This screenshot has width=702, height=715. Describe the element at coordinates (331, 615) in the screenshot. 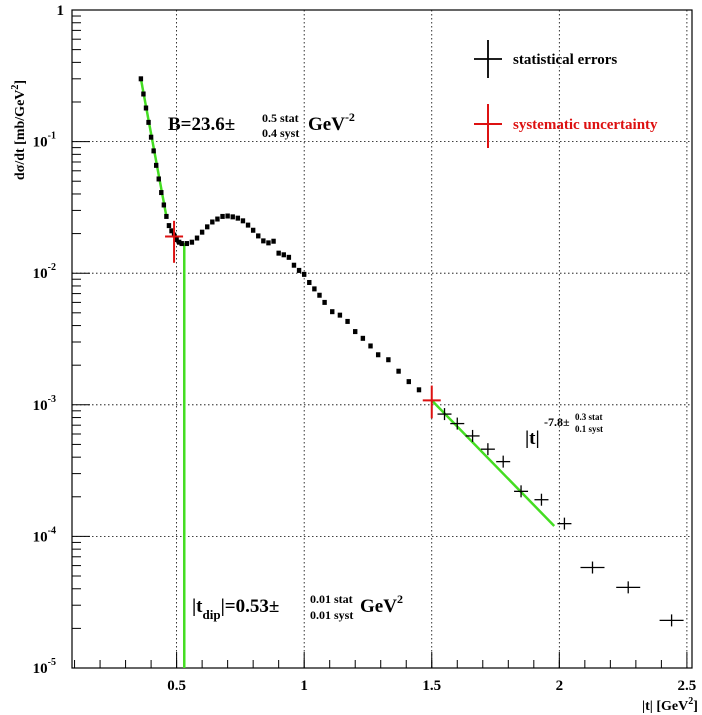

I see `dip-annotation-sub: 0.01 syst` at that location.